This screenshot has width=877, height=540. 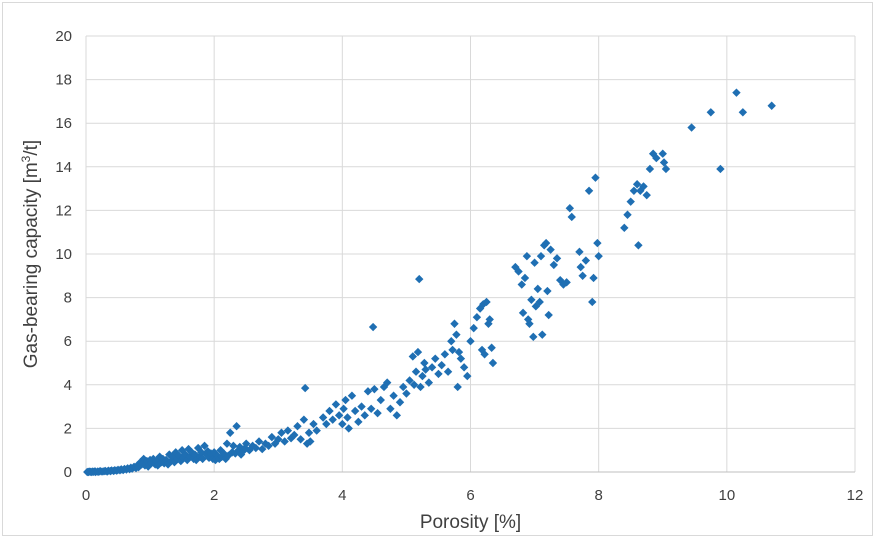 I want to click on y-tick-label: 8, so click(x=68, y=298).